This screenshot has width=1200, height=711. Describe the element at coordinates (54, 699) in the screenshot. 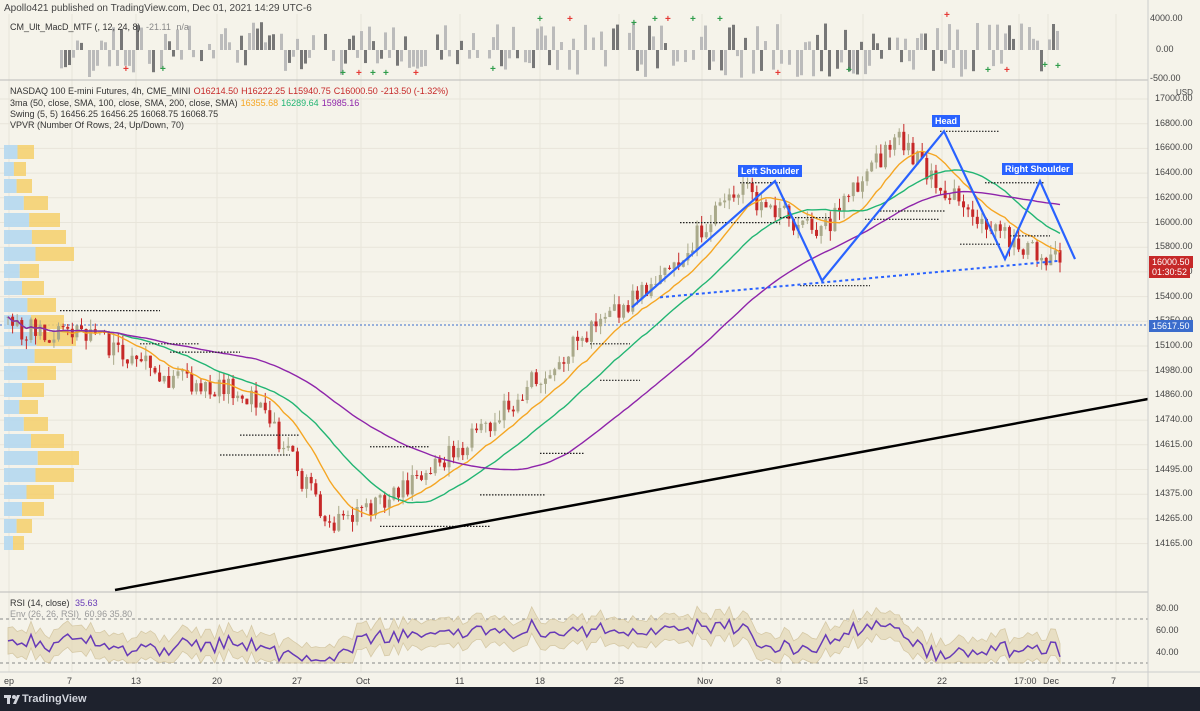

I see `footer-brand: TradingView` at that location.